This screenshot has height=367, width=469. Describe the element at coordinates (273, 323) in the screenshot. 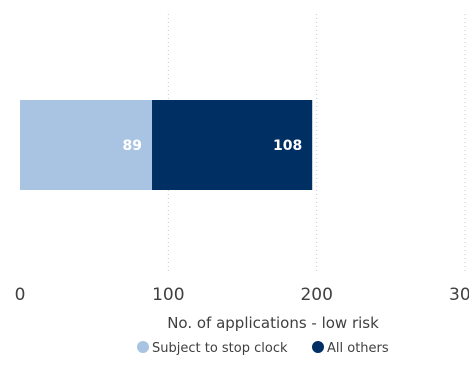

I see `x-axis-title: No. of applications - low risk` at that location.